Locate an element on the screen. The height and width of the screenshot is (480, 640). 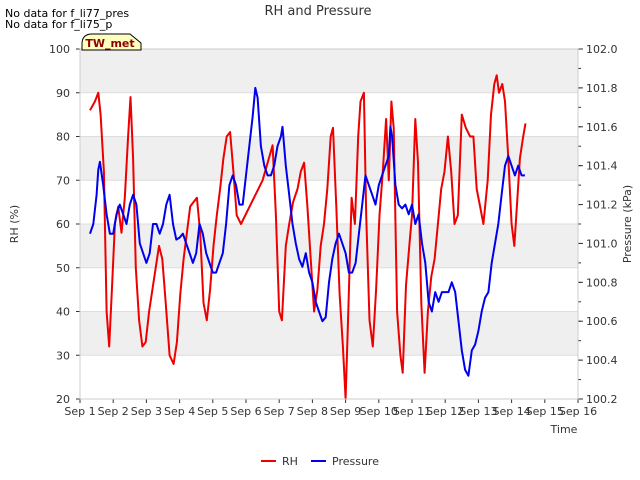
y-axis-label: RH (%) is located at coordinates (14, 224).